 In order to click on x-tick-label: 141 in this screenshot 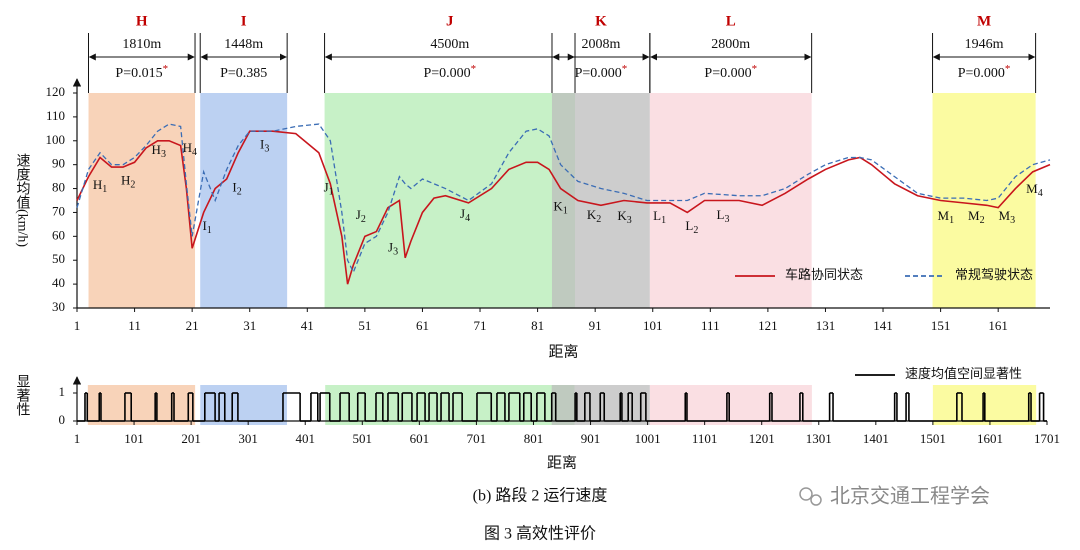, I will do `click(883, 325)`.